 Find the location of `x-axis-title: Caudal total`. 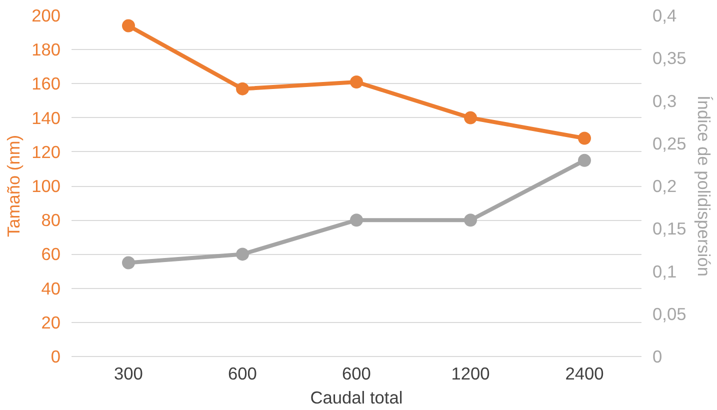

x-axis-title: Caudal total is located at coordinates (356, 398).